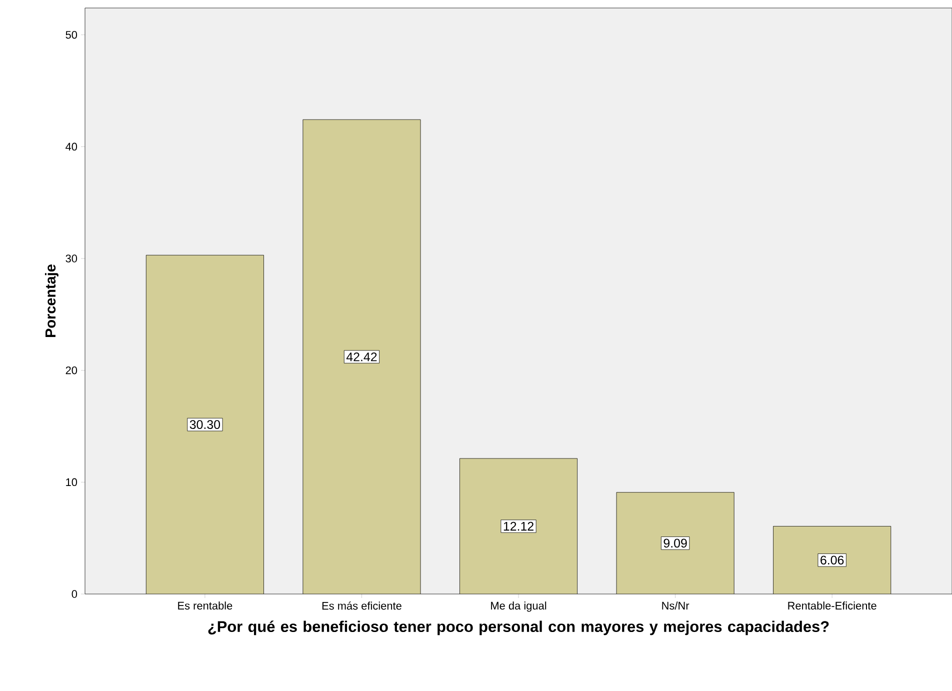 The image size is (952, 691). I want to click on data-label: 42.42, so click(361, 357).